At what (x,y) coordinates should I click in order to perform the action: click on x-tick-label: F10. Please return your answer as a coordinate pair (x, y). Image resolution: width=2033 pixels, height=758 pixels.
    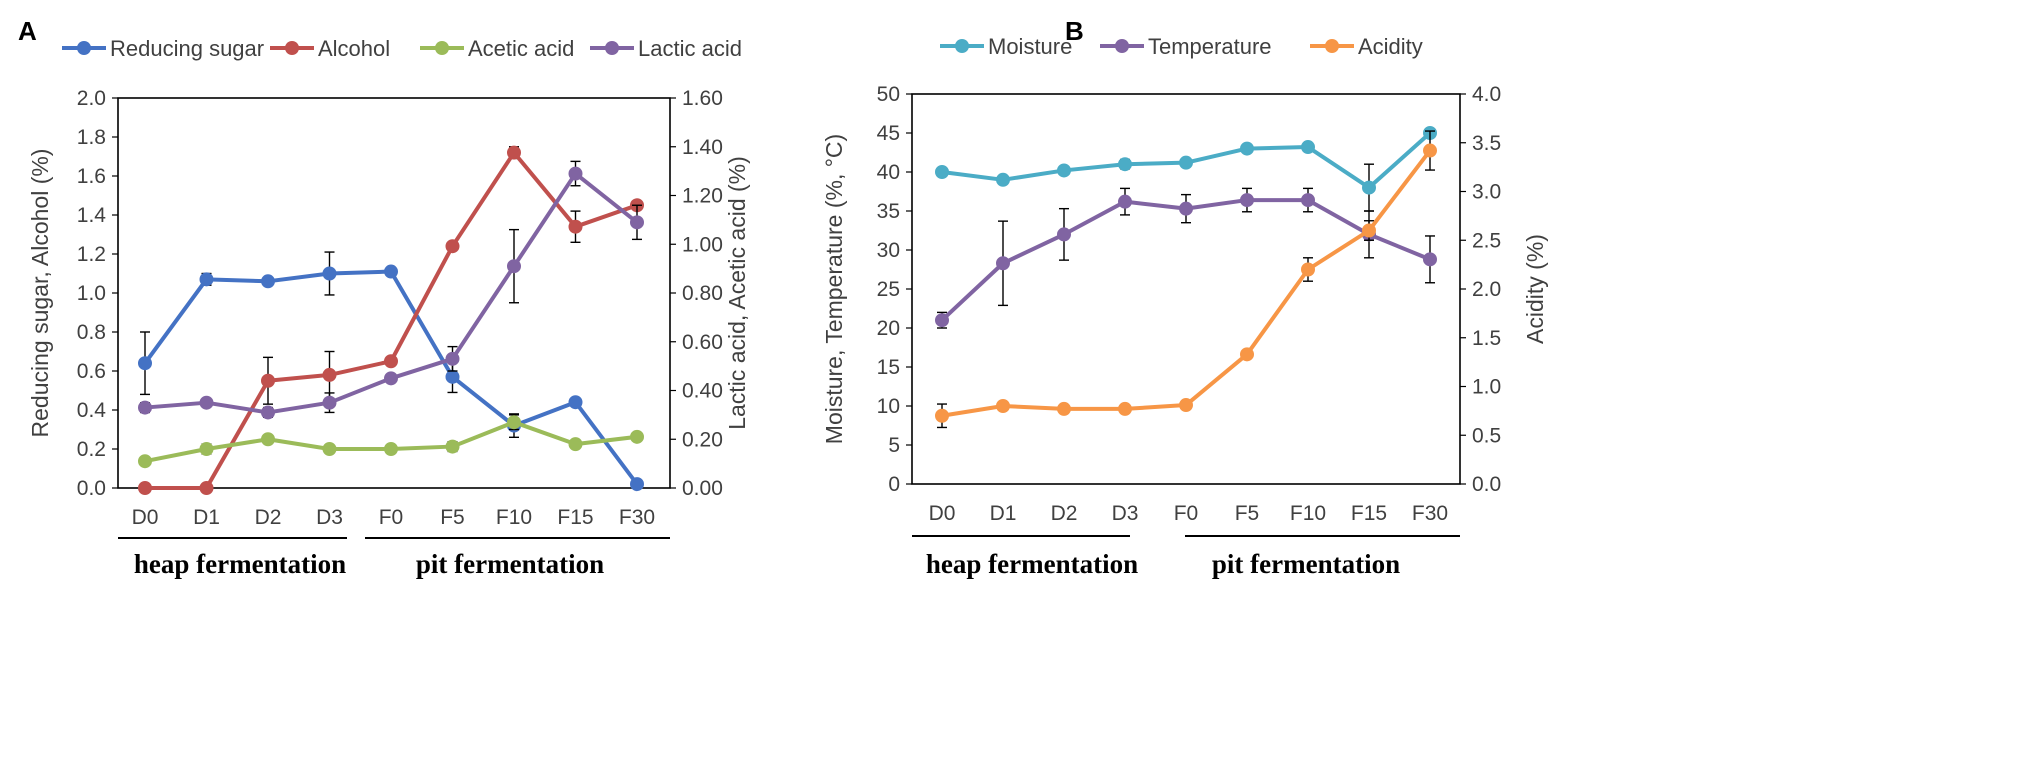
    Looking at the image, I should click on (1308, 513).